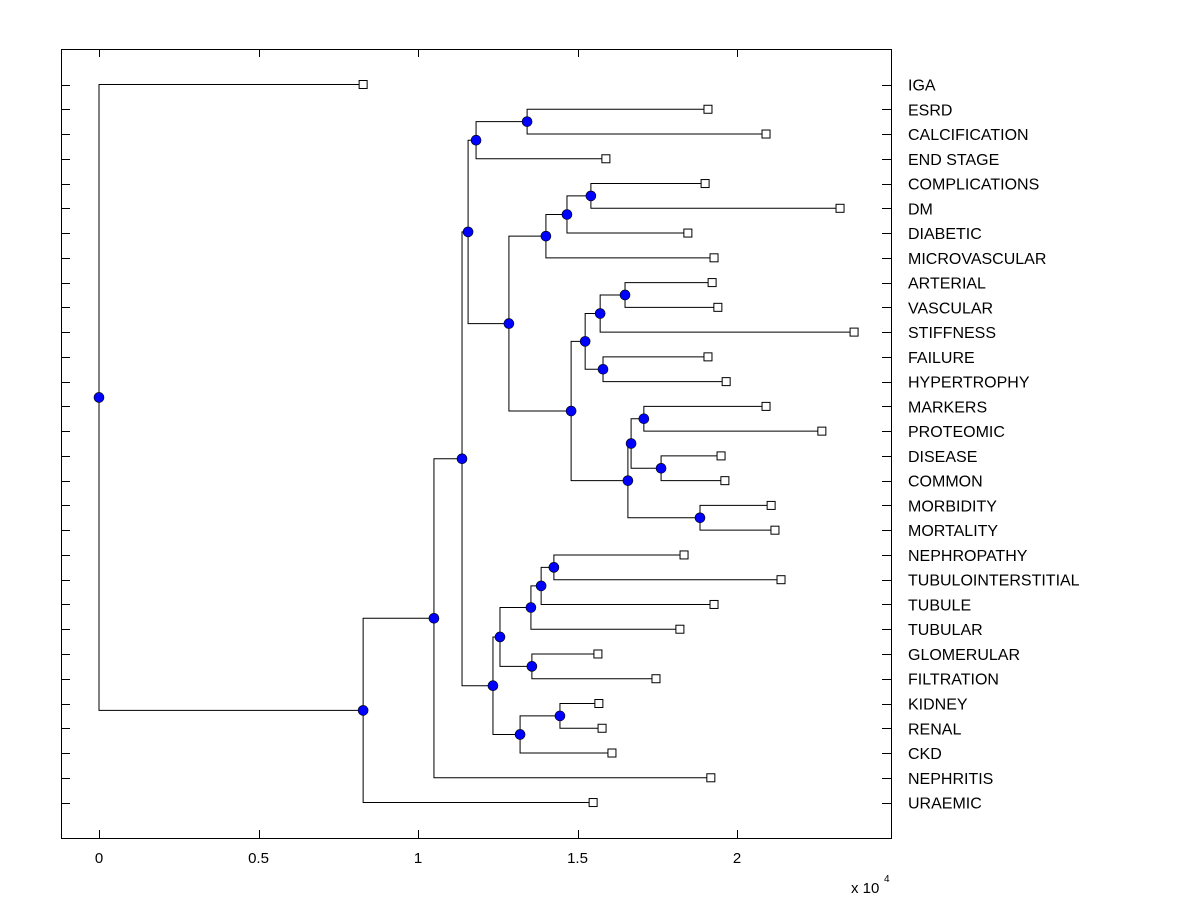  What do you see at coordinates (945, 234) in the screenshot?
I see `leaf-label: DIABETIC` at bounding box center [945, 234].